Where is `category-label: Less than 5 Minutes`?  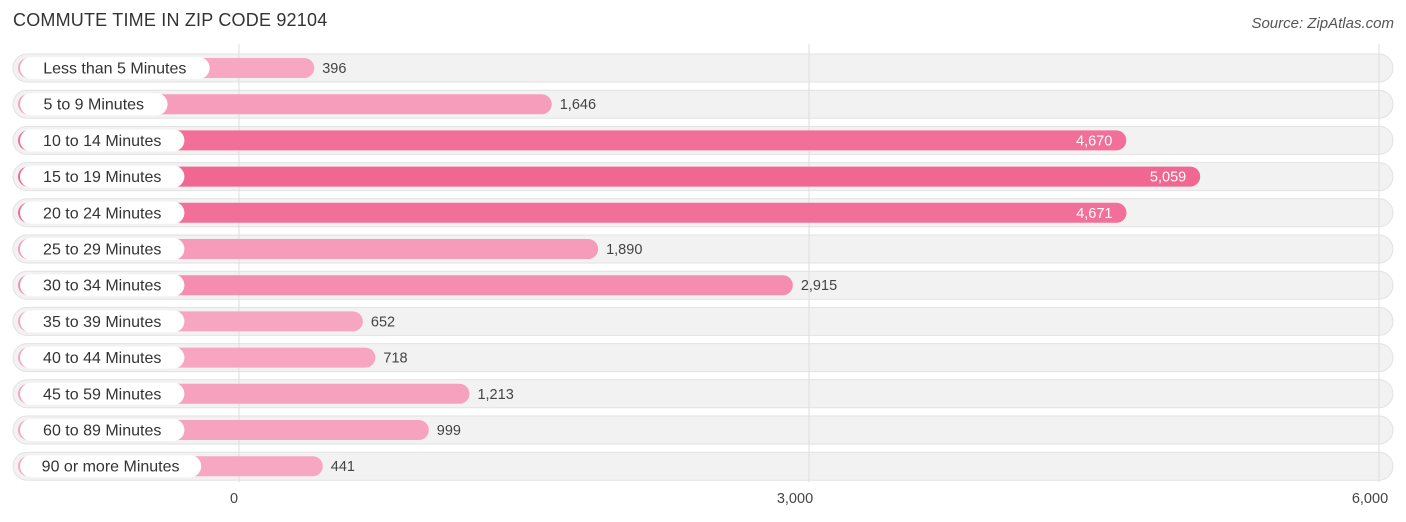
category-label: Less than 5 Minutes is located at coordinates (114, 69).